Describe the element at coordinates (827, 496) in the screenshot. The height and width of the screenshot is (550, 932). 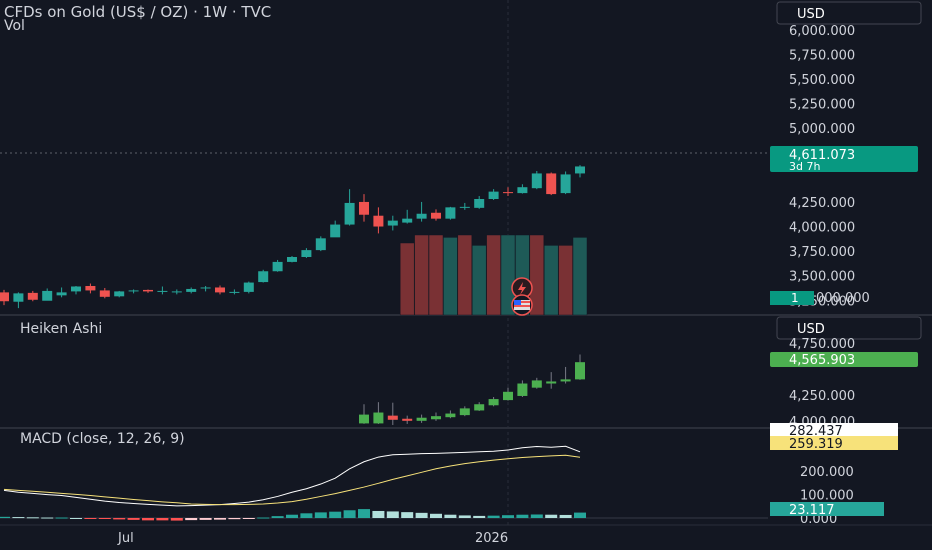
I see `macd-tick-label: 100.000` at that location.